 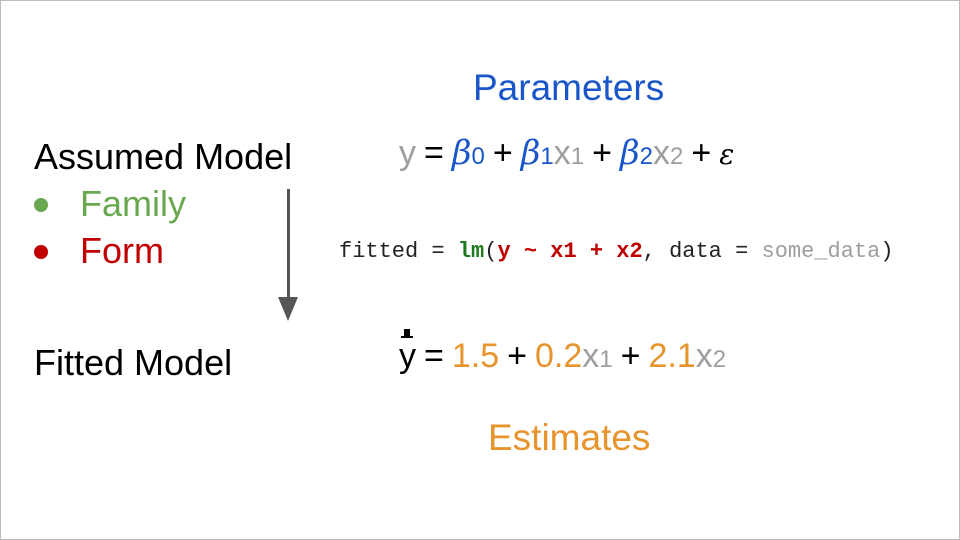 What do you see at coordinates (562, 153) in the screenshot?
I see `x1: x` at bounding box center [562, 153].